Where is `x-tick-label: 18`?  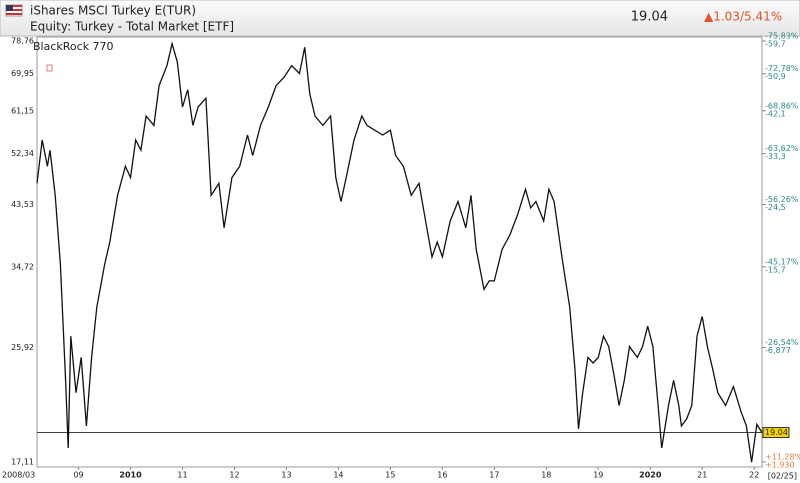
x-tick-label: 18 is located at coordinates (546, 475).